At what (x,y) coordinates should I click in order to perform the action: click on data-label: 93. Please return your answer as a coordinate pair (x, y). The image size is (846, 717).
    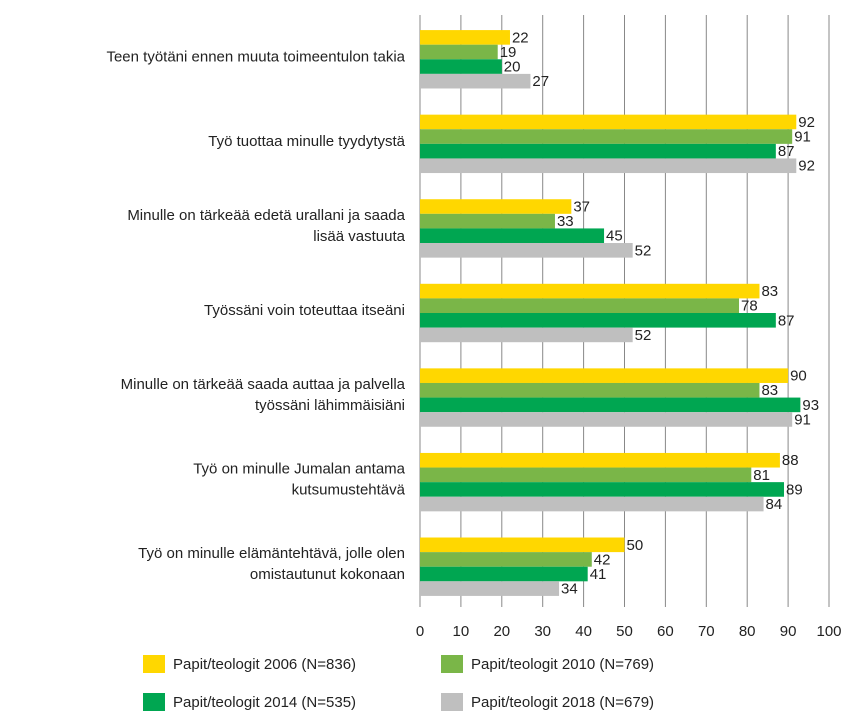
    Looking at the image, I should click on (810, 405).